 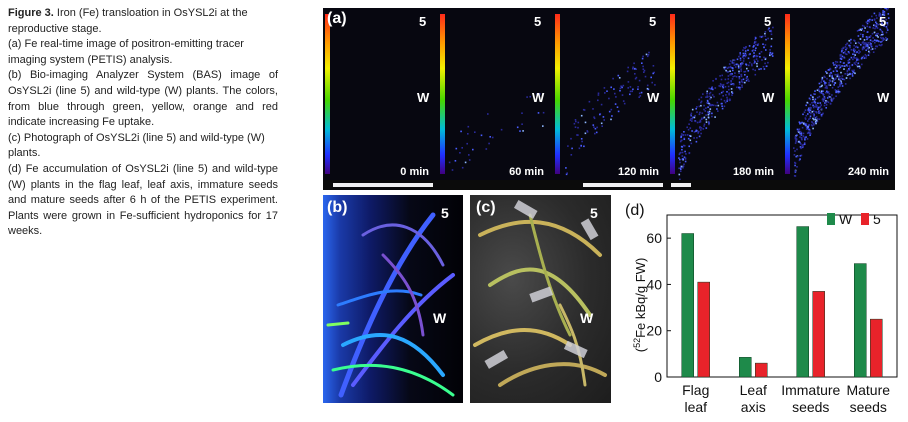 I want to click on petis-frame-0: 5 W 0 min, so click(x=379, y=94).